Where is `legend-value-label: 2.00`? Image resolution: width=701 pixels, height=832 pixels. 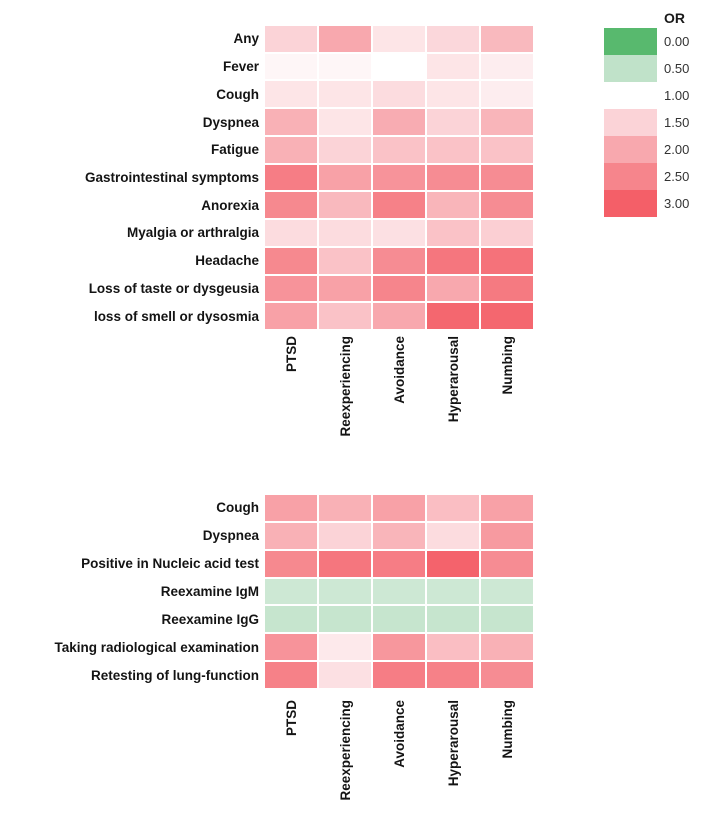 legend-value-label: 2.00 is located at coordinates (677, 149).